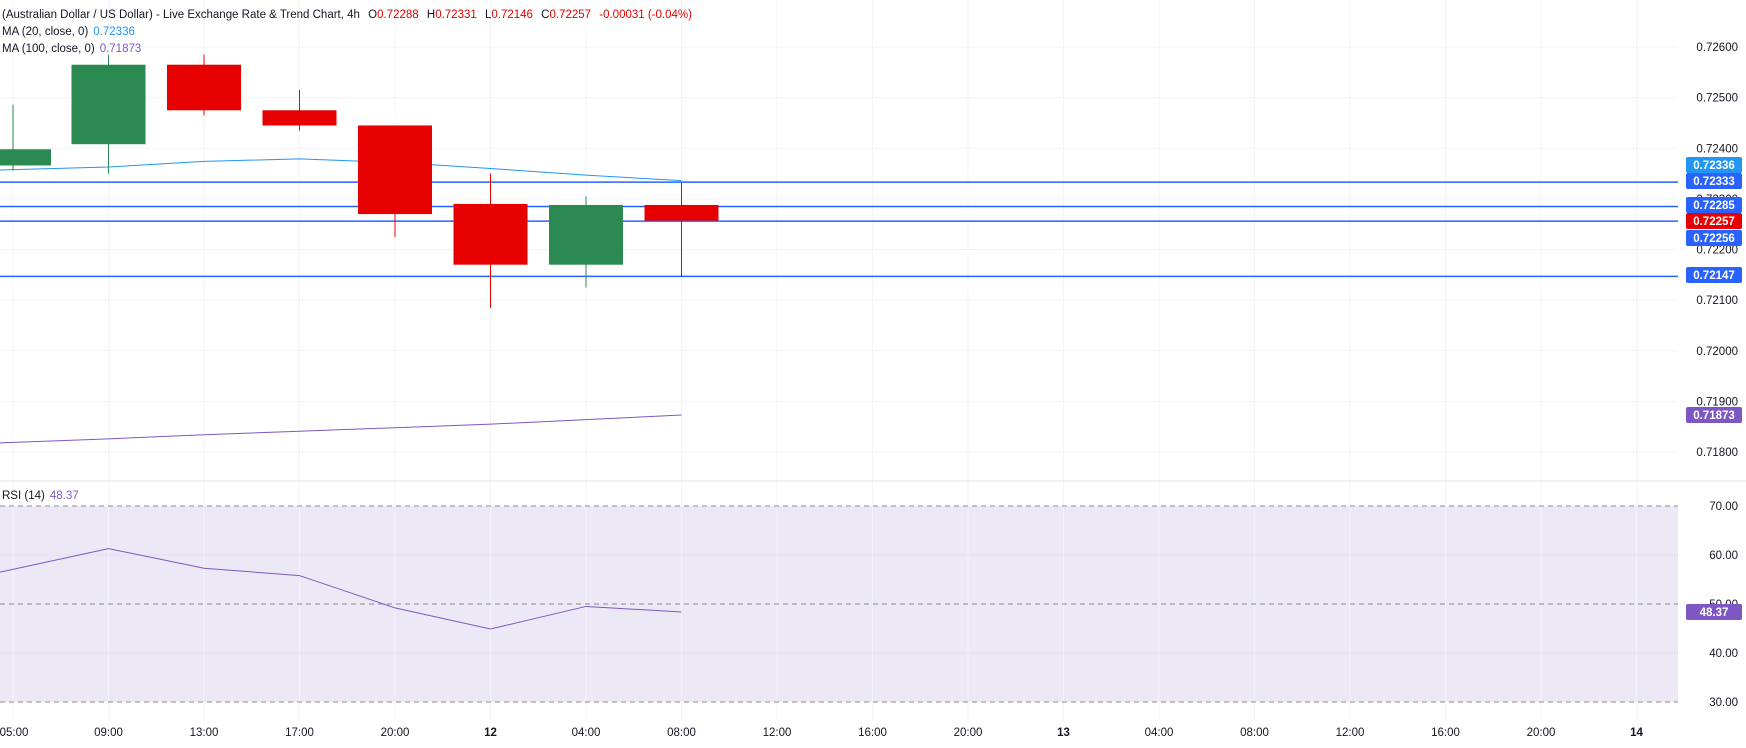 This screenshot has width=1746, height=748. What do you see at coordinates (488, 15) in the screenshot?
I see `ohlc-low-label: L` at bounding box center [488, 15].